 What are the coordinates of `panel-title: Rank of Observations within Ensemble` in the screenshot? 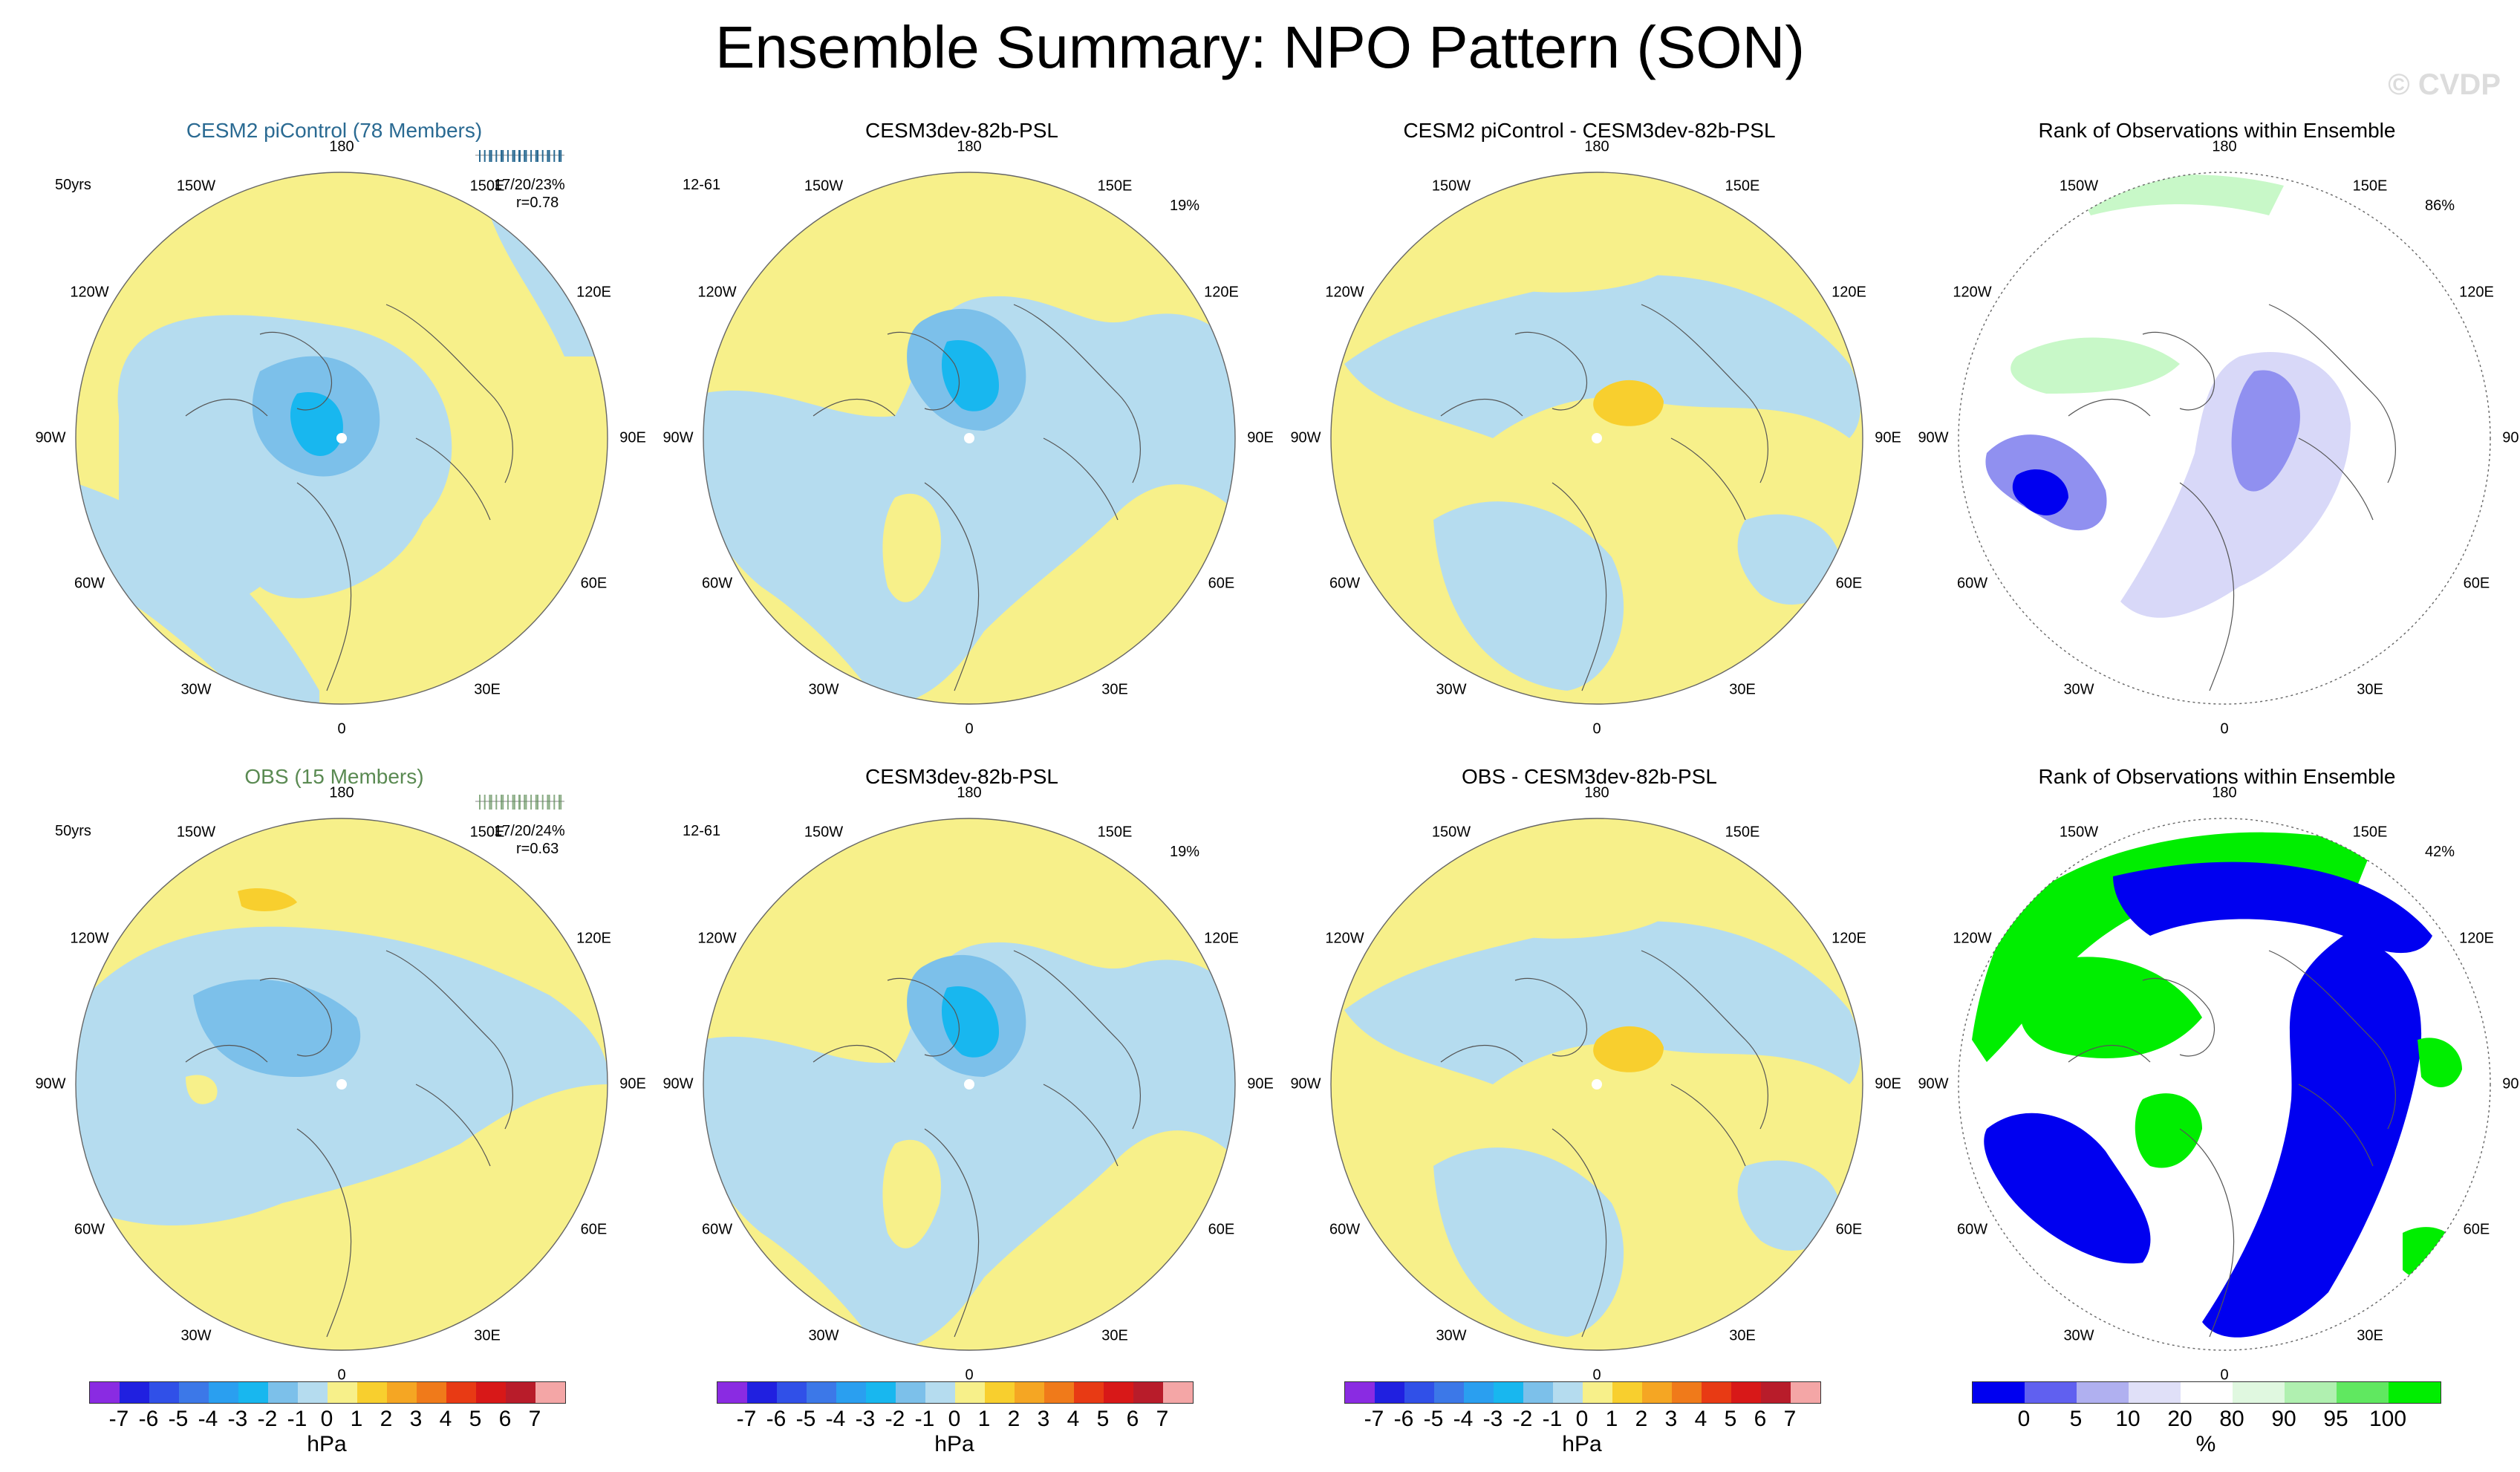 It's located at (2217, 130).